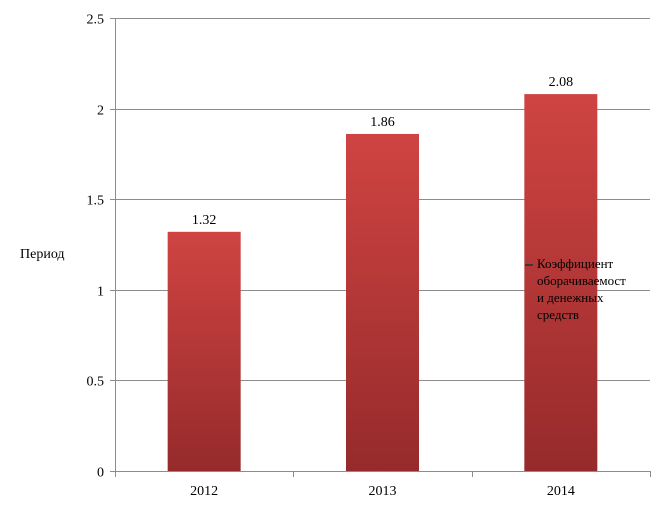  I want to click on x-tick-label: 2014, so click(561, 491).